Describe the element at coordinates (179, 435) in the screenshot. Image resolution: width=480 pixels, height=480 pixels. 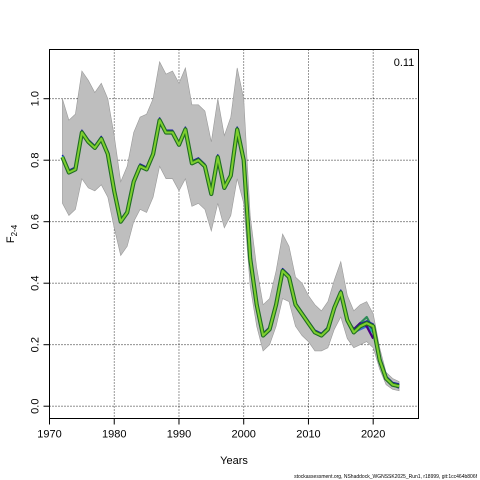
I see `x-tick-label: 1990` at that location.